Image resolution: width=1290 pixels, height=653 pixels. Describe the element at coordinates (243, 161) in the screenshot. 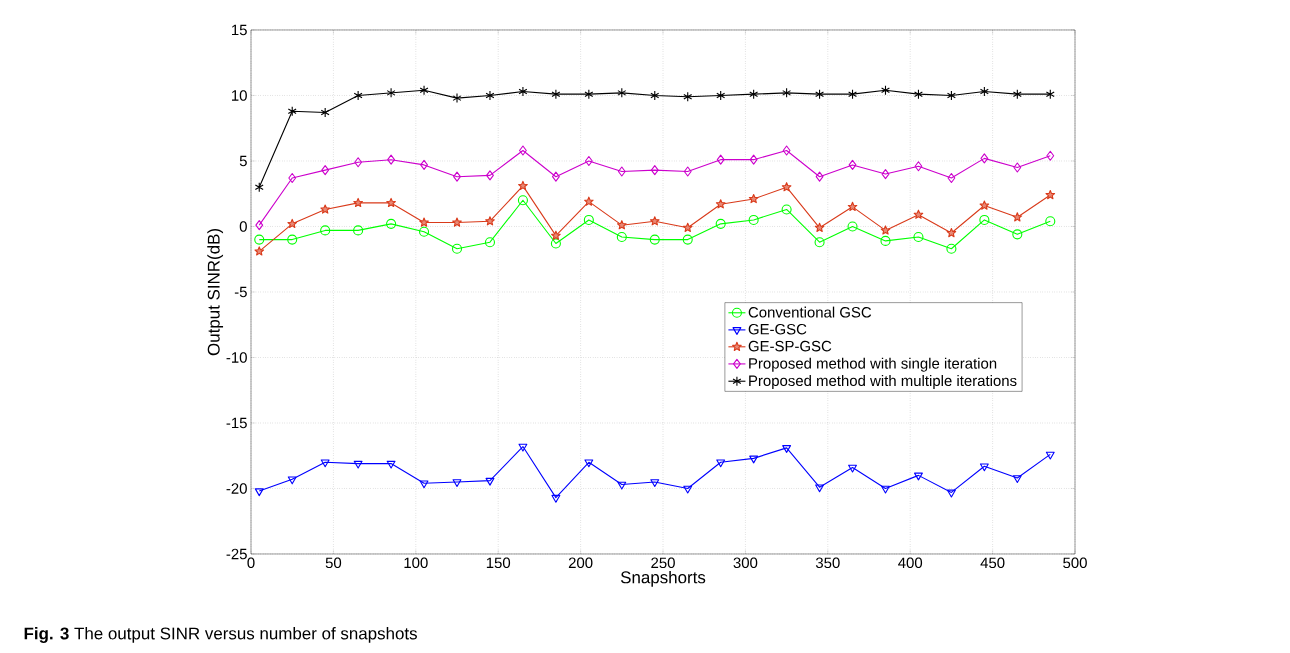

I see `y-tick-label: 5` at that location.